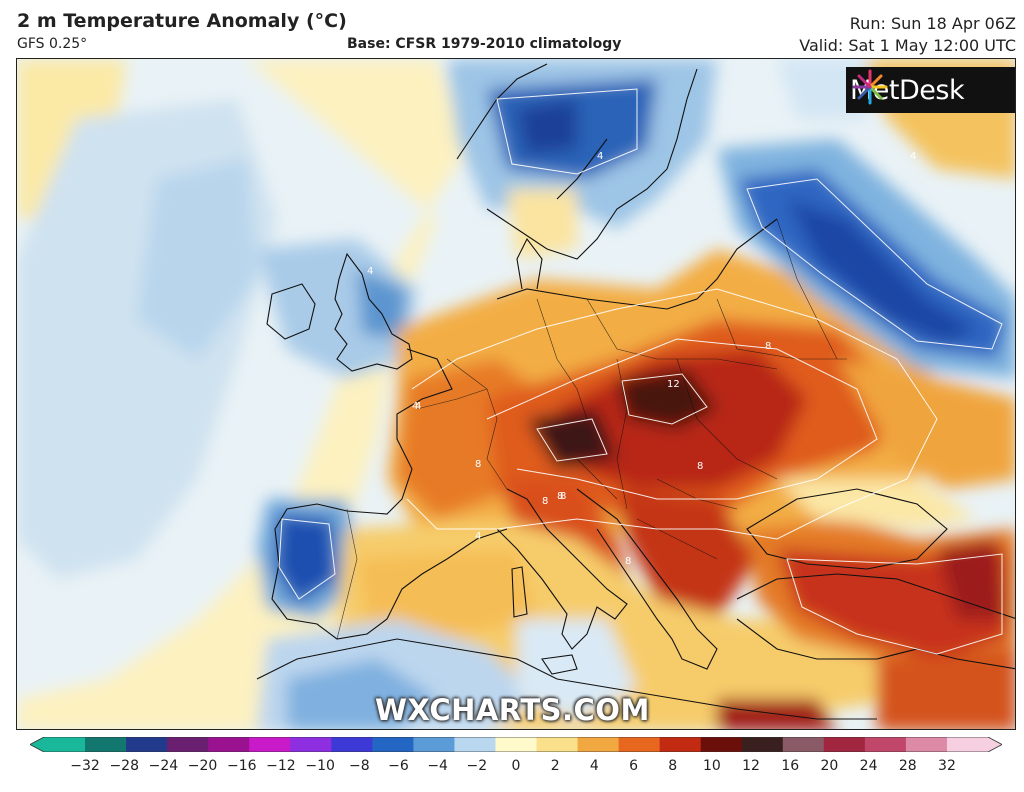 The image size is (1024, 792). I want to click on model-label: GFS 0.25°, so click(52, 44).